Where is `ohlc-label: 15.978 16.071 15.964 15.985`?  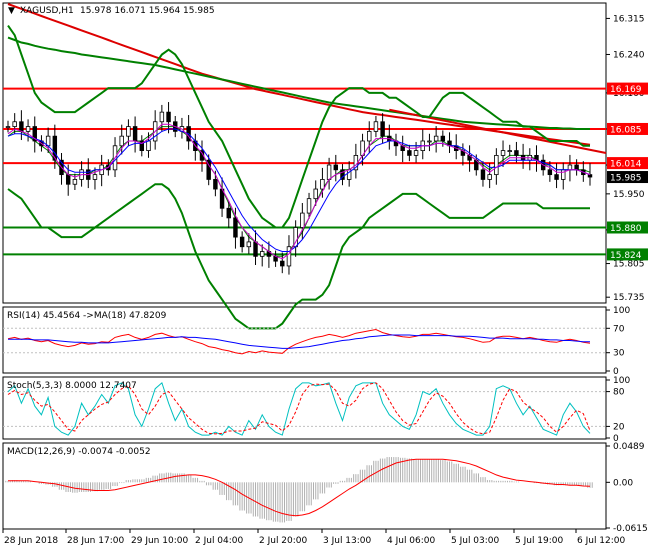
ohlc-label: 15.978 16.071 15.964 15.985 is located at coordinates (147, 11).